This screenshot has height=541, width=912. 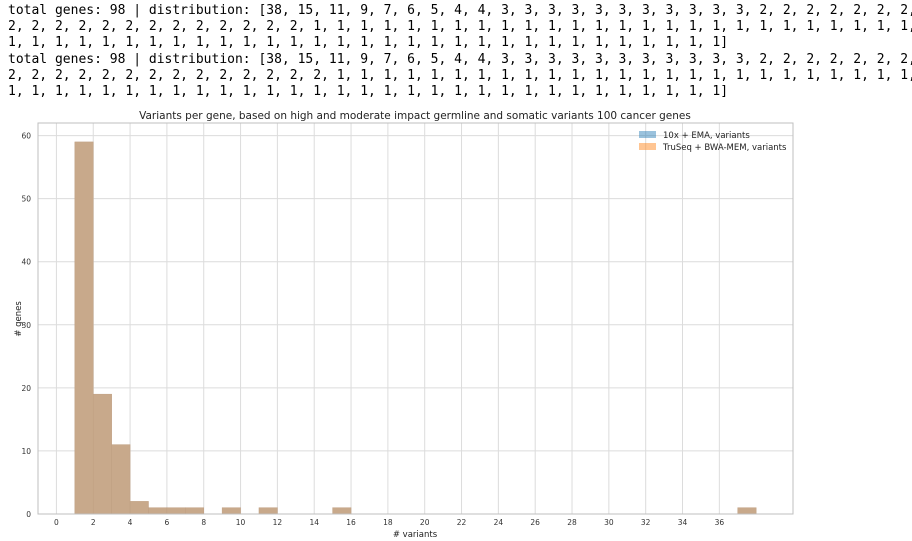 What do you see at coordinates (314, 522) in the screenshot?
I see `x-tick-label: 14` at bounding box center [314, 522].